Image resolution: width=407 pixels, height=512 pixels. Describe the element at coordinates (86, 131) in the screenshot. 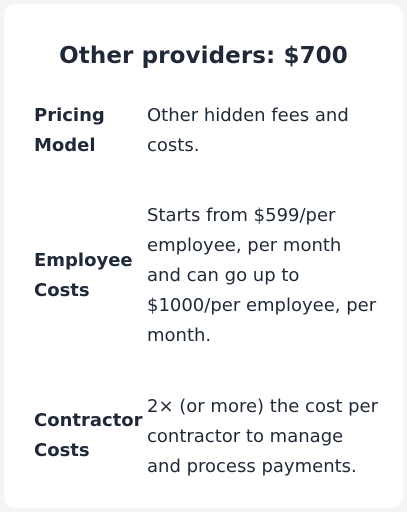

I see `row-label-pricing-model: Pricing Model` at that location.